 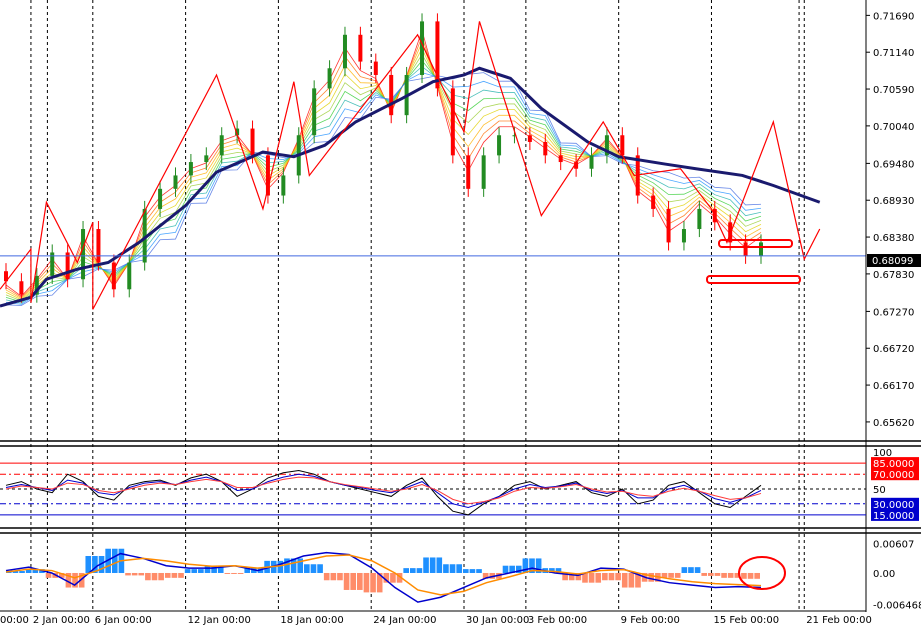 What do you see at coordinates (557, 620) in the screenshot?
I see `time-label-6: 3 Feb 00:00` at bounding box center [557, 620].